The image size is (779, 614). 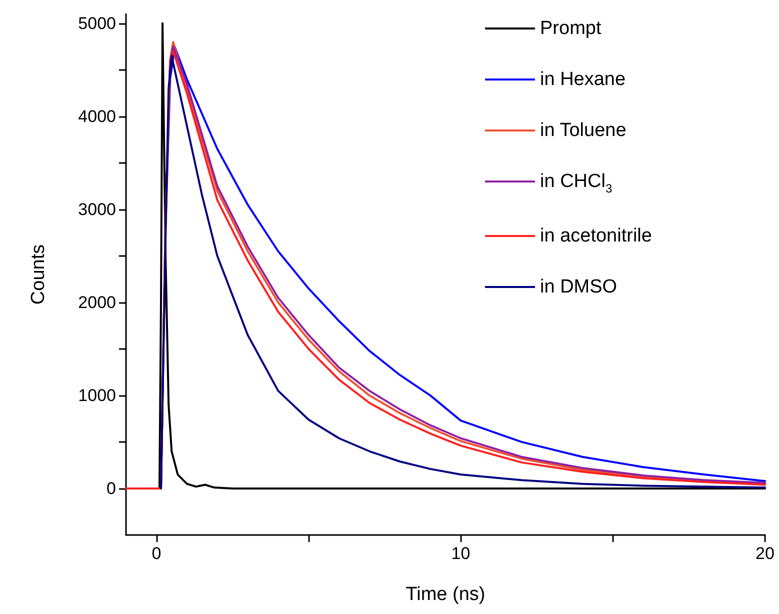 What do you see at coordinates (97, 302) in the screenshot?
I see `y-tick-label: 2000` at bounding box center [97, 302].